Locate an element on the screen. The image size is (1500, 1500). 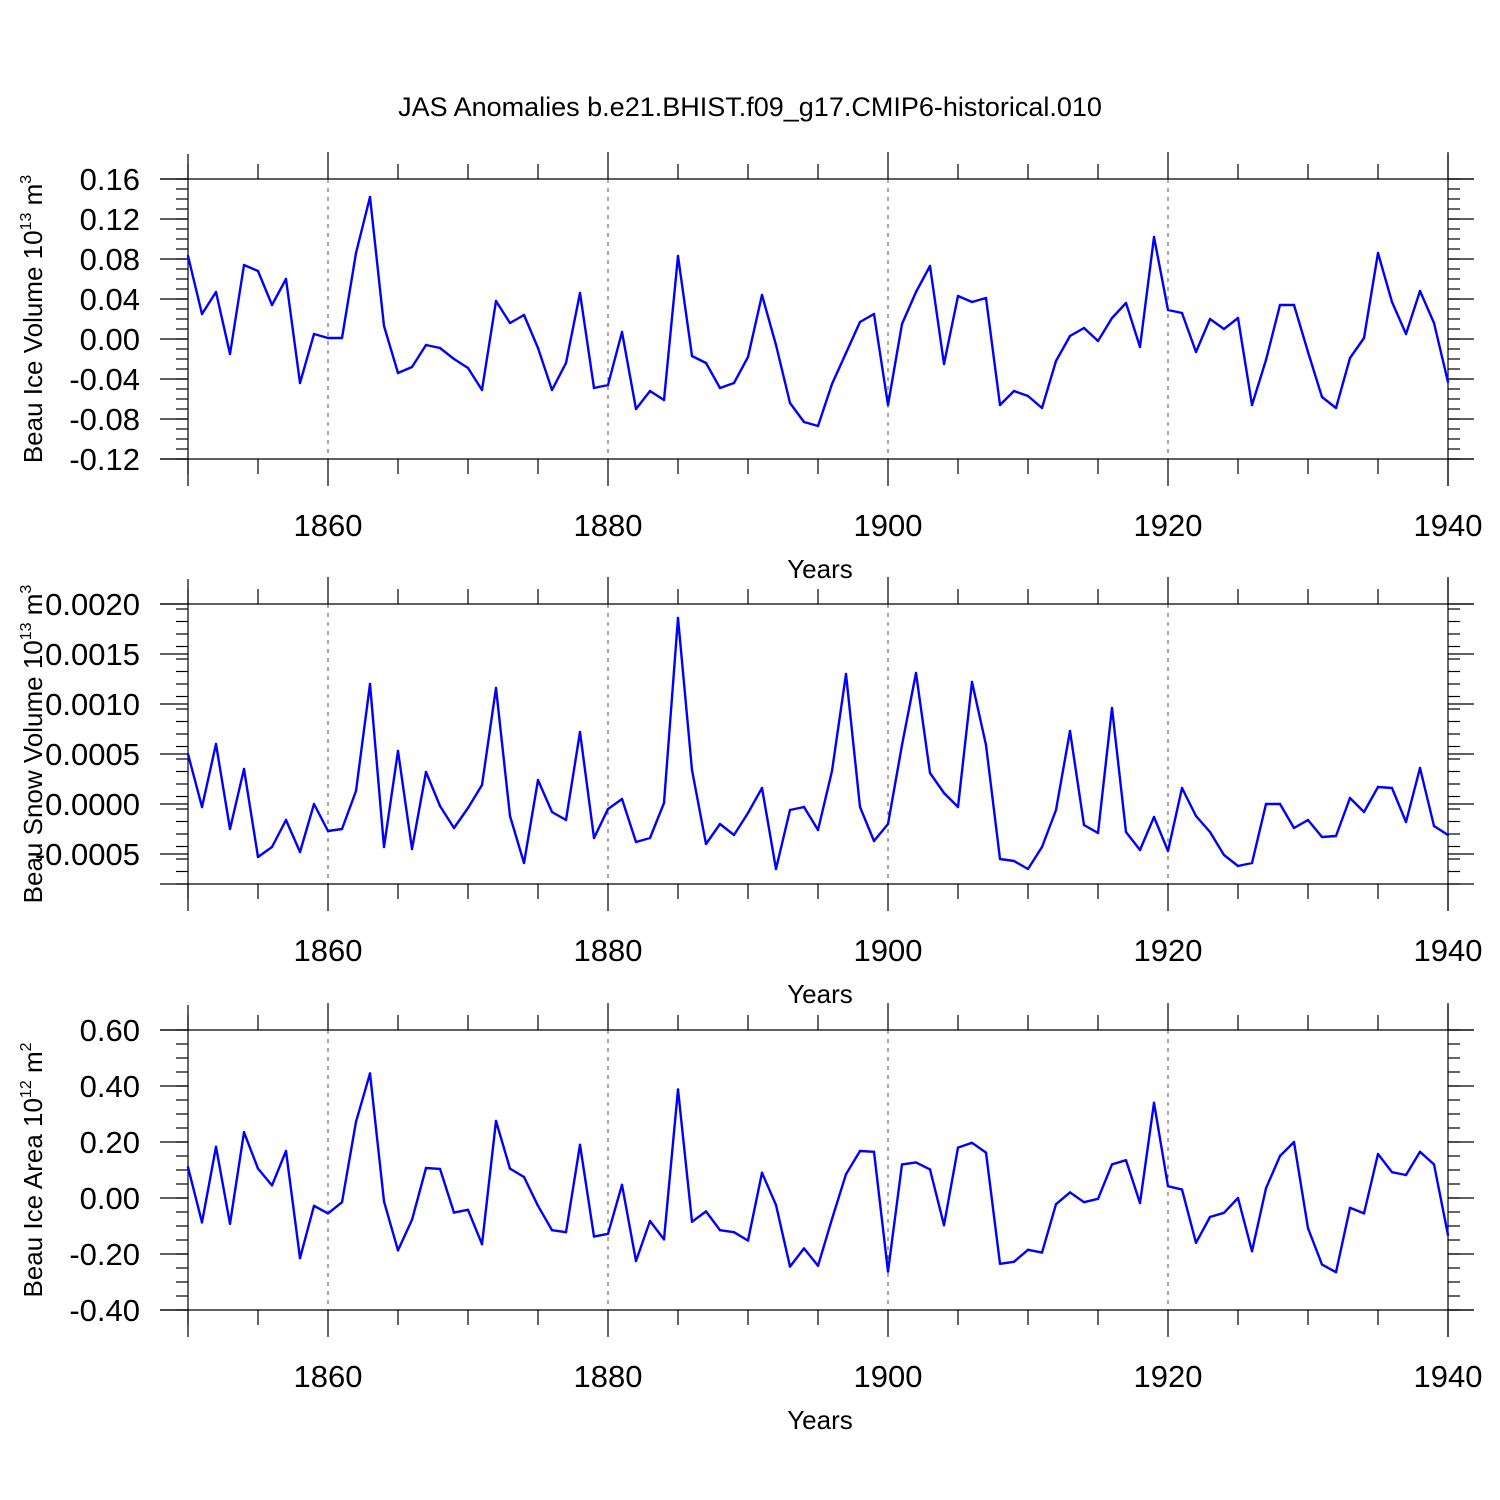
y-tick-label: 0.0020 is located at coordinates (92, 604).